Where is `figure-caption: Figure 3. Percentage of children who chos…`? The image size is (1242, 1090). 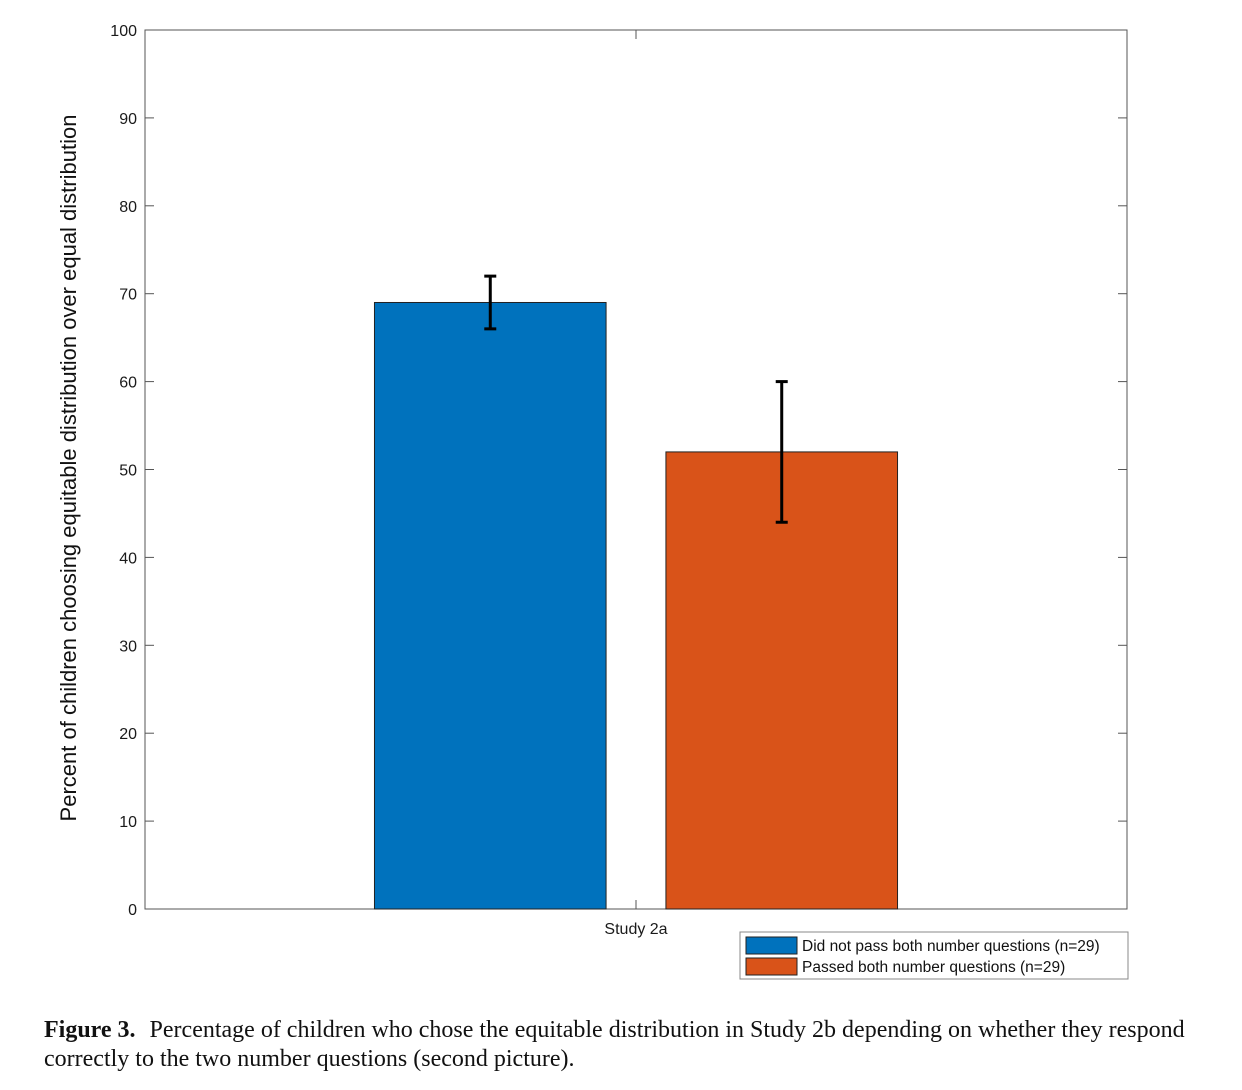
figure-caption: Figure 3. Percentage of children who chos… is located at coordinates (634, 1045).